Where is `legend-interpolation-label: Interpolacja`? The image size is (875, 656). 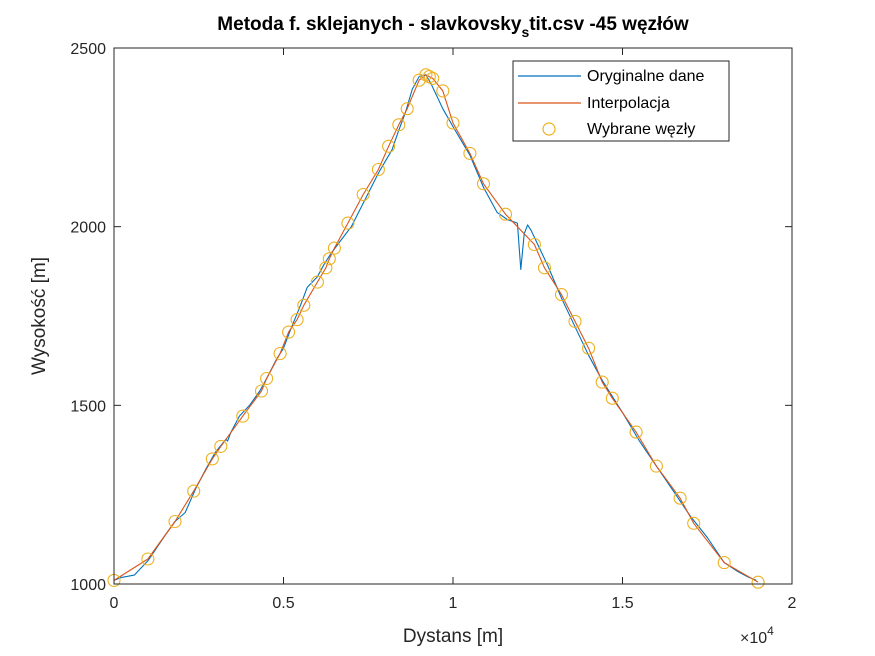 legend-interpolation-label: Interpolacja is located at coordinates (628, 103).